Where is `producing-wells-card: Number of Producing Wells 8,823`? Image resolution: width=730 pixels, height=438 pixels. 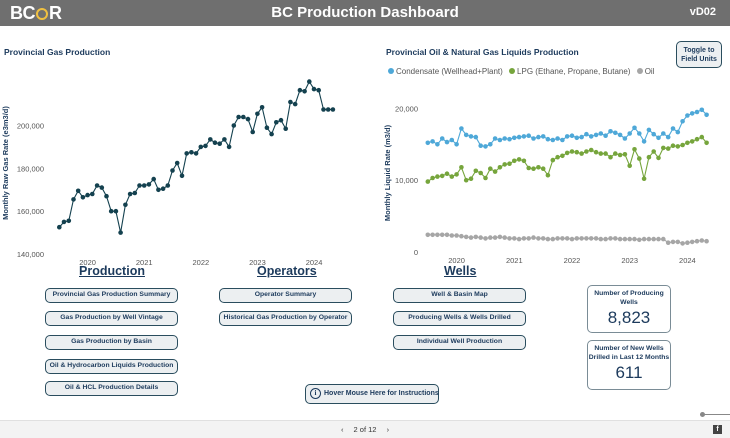 producing-wells-card: Number of Producing Wells 8,823 is located at coordinates (629, 309).